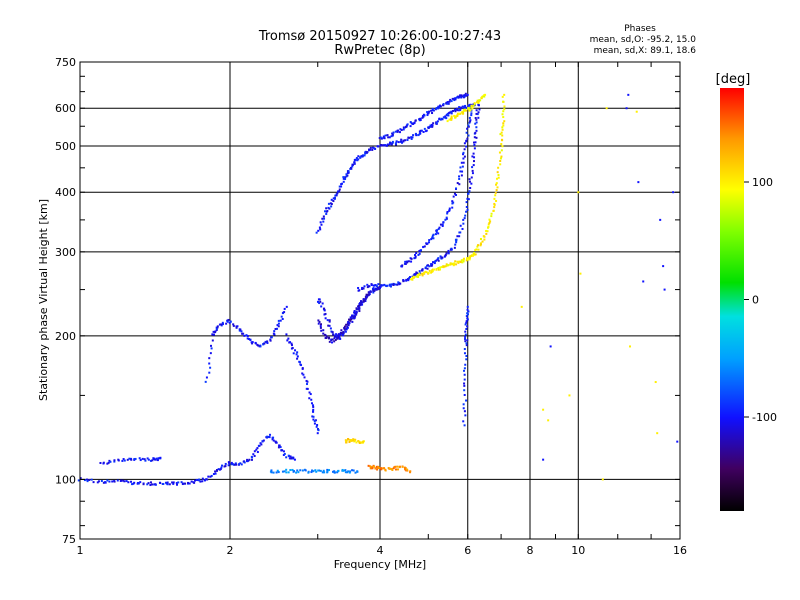 The image size is (800, 600). I want to click on y-tick-label: 750, so click(65, 62).